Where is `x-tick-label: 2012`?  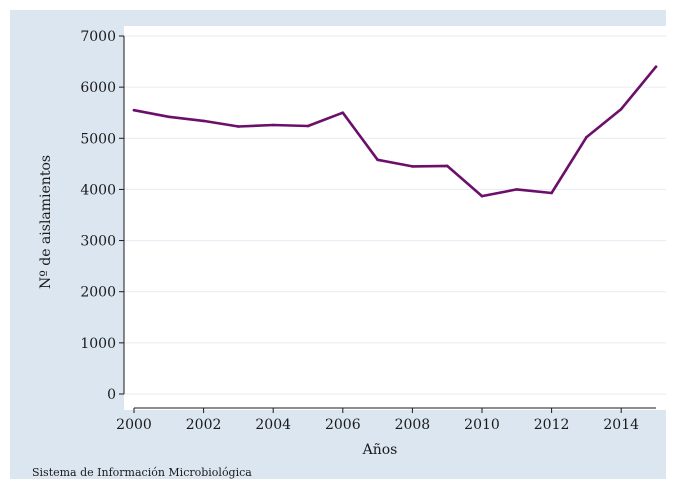
x-tick-label: 2012 is located at coordinates (552, 425).